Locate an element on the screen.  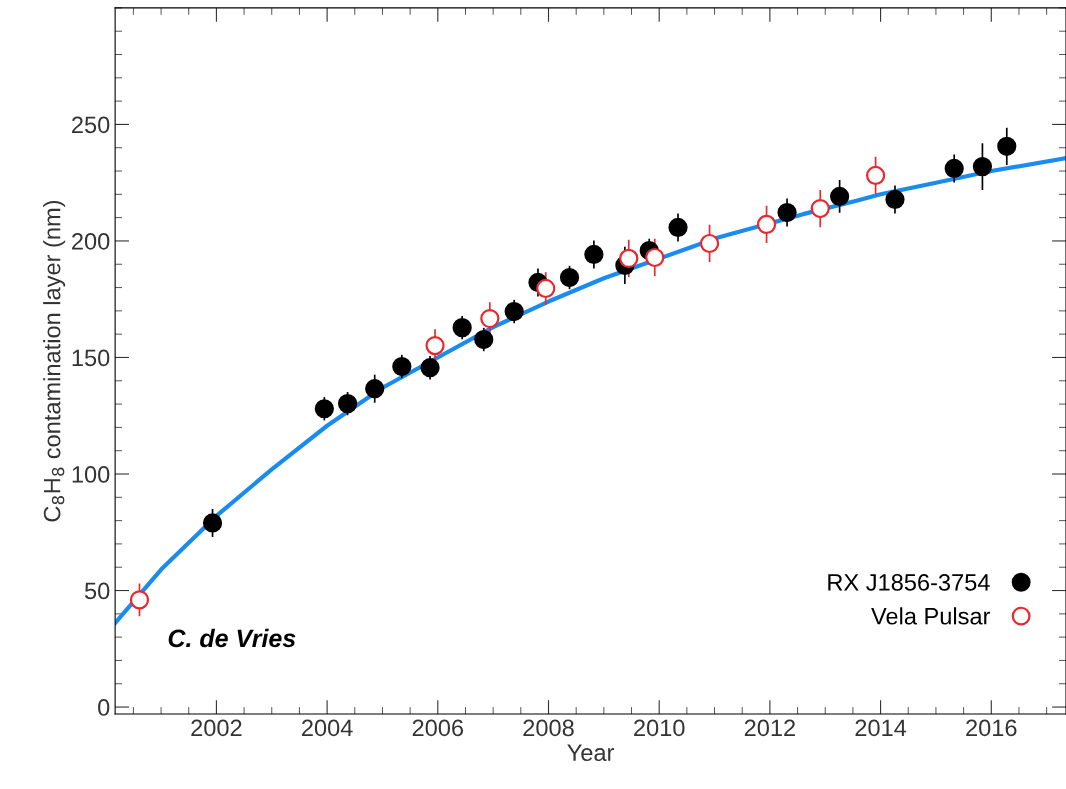
legend-label: RX J1856-3754 is located at coordinates (909, 582).